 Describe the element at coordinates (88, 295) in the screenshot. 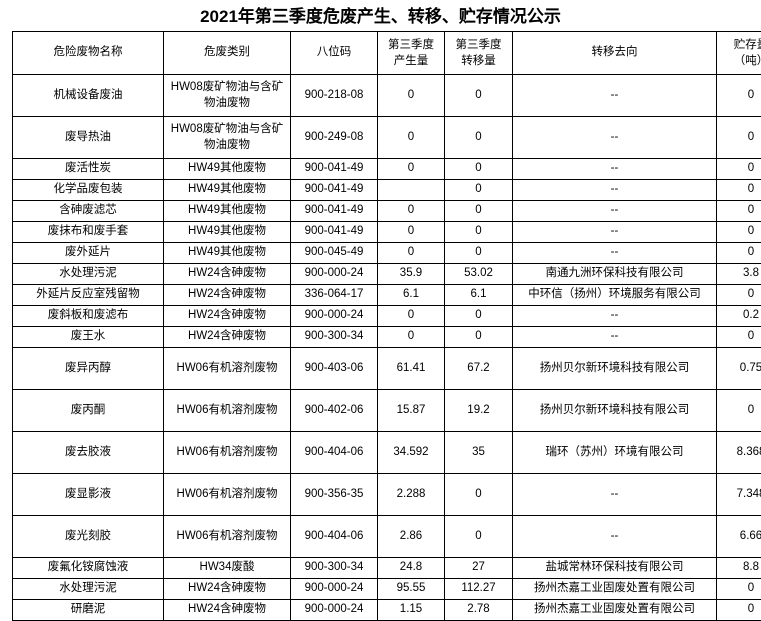

I see `cell-waste-name: 外延片反应室残留物` at that location.